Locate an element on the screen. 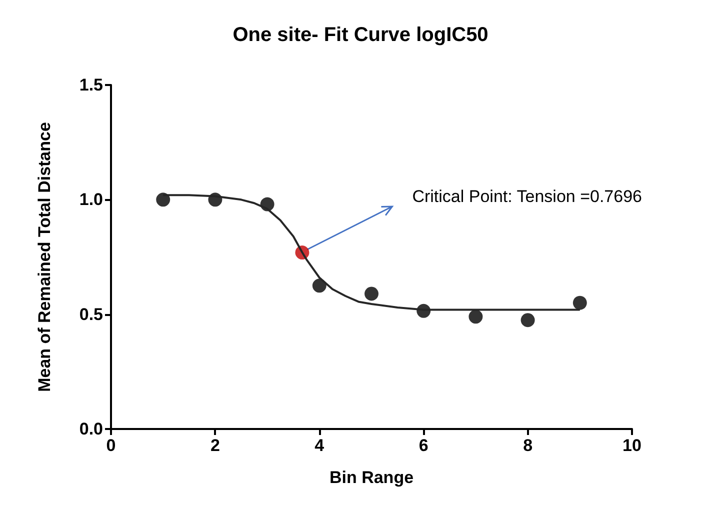 The image size is (721, 531). y-tick-label: 1.0 is located at coordinates (91, 200).